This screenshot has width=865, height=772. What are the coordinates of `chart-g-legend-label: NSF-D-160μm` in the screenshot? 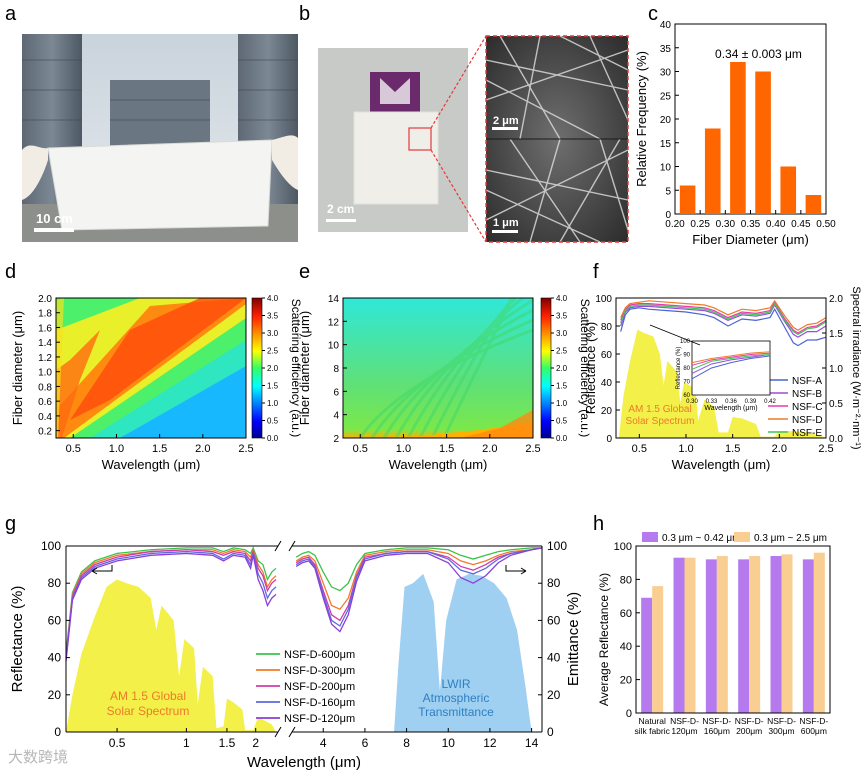 It's located at (319, 703).